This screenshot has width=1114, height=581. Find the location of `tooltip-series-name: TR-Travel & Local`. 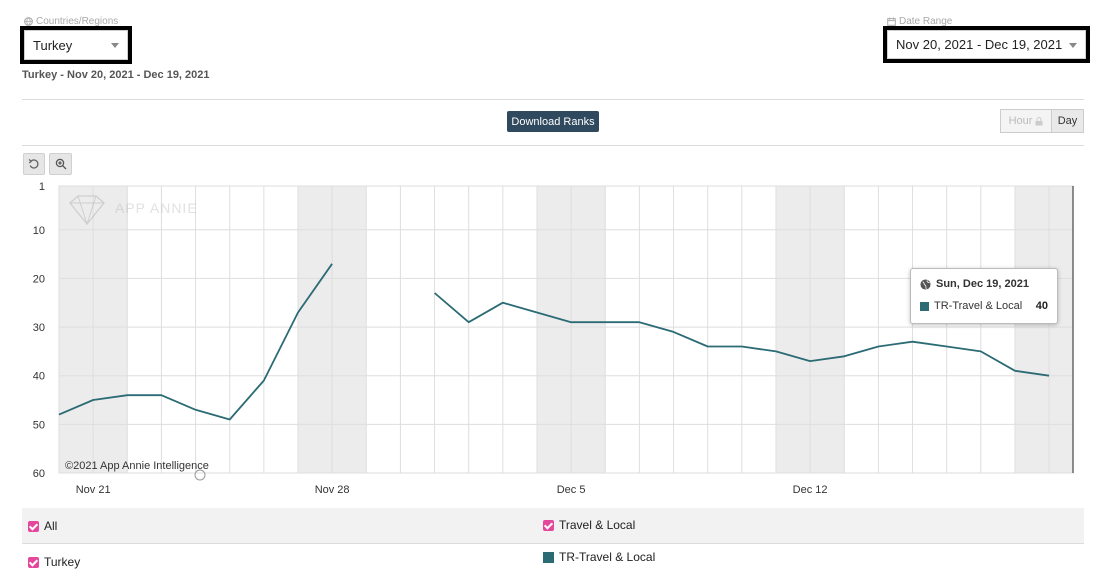

tooltip-series-name: TR-Travel & Local is located at coordinates (978, 306).